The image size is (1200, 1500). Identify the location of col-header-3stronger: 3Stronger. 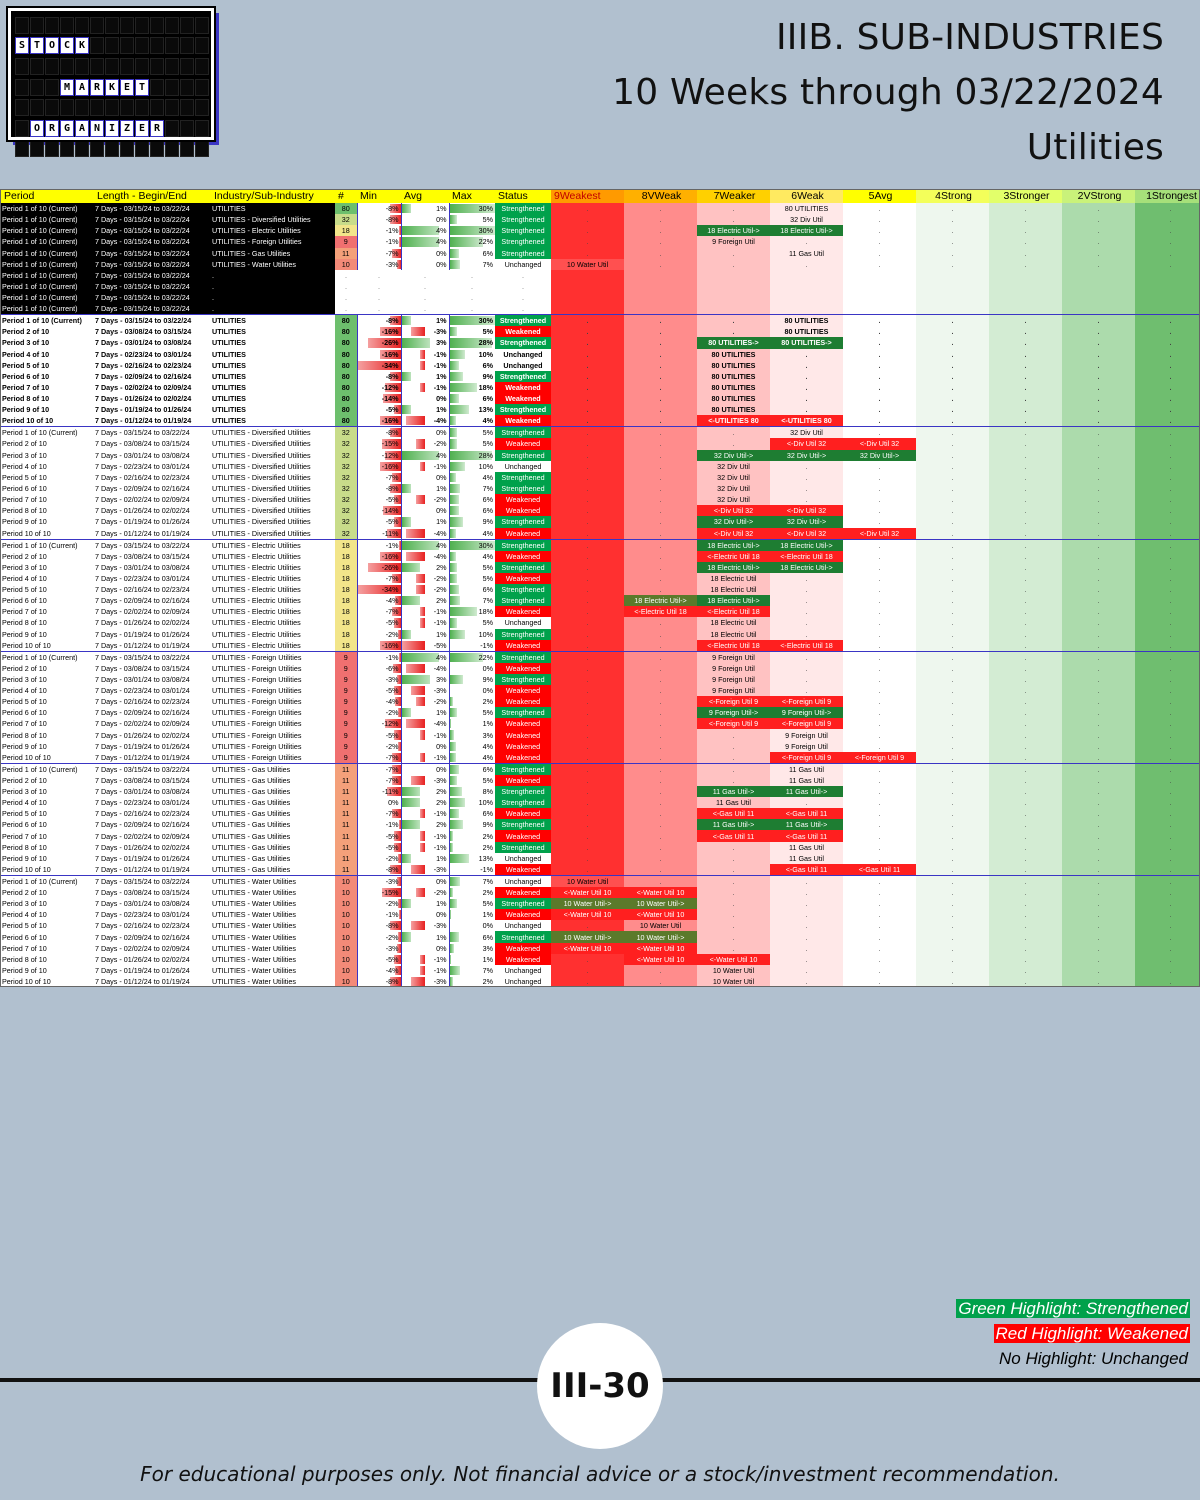
(1025, 196).